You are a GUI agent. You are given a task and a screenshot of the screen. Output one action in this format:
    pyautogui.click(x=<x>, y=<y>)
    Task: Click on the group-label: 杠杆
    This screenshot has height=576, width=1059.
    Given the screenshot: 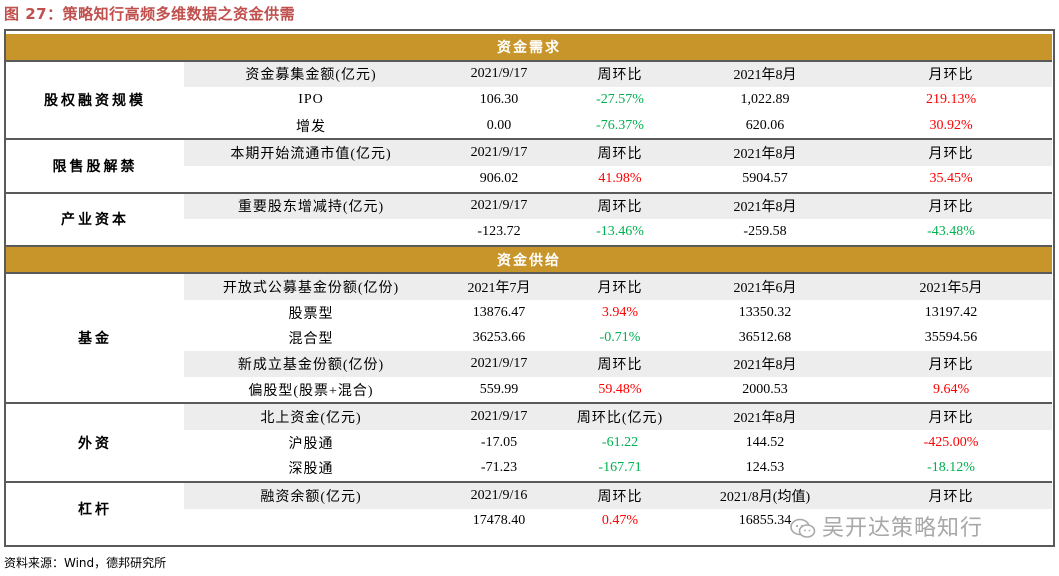 What is the action you would take?
    pyautogui.click(x=95, y=508)
    